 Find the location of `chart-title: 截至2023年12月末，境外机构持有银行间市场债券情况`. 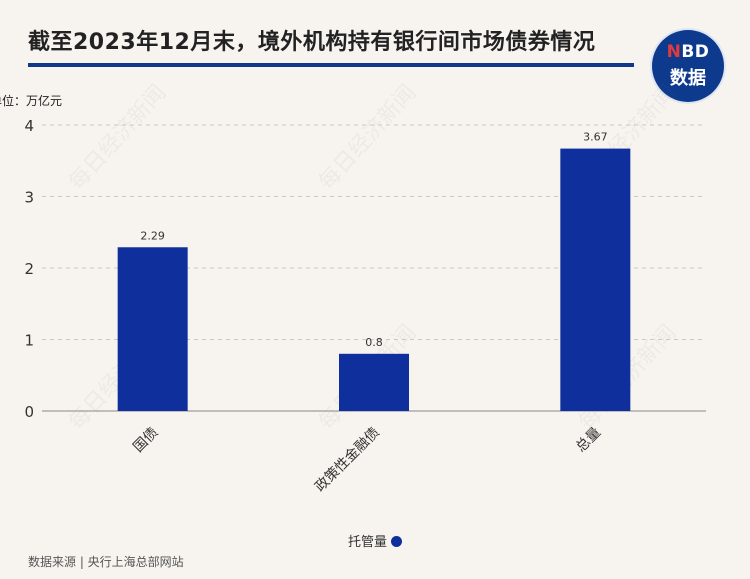

chart-title: 截至2023年12月末，境外机构持有银行间市场债券情况 is located at coordinates (312, 42).